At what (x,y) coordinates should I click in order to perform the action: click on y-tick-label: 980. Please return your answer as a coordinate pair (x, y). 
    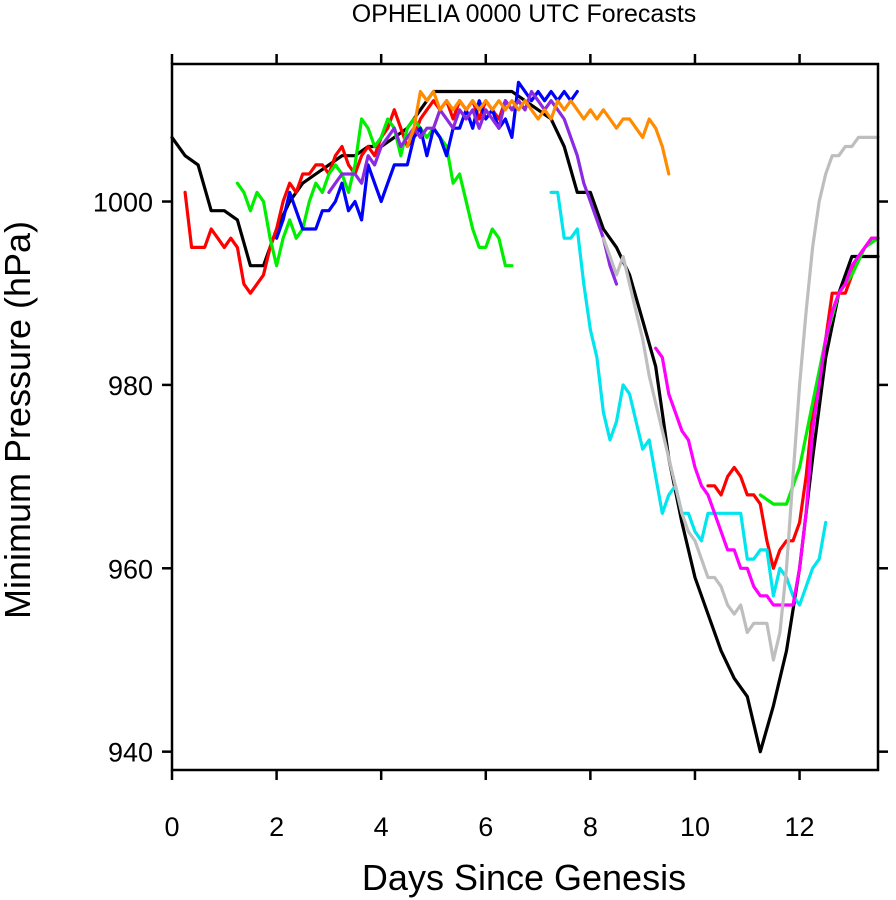
    Looking at the image, I should click on (130, 386).